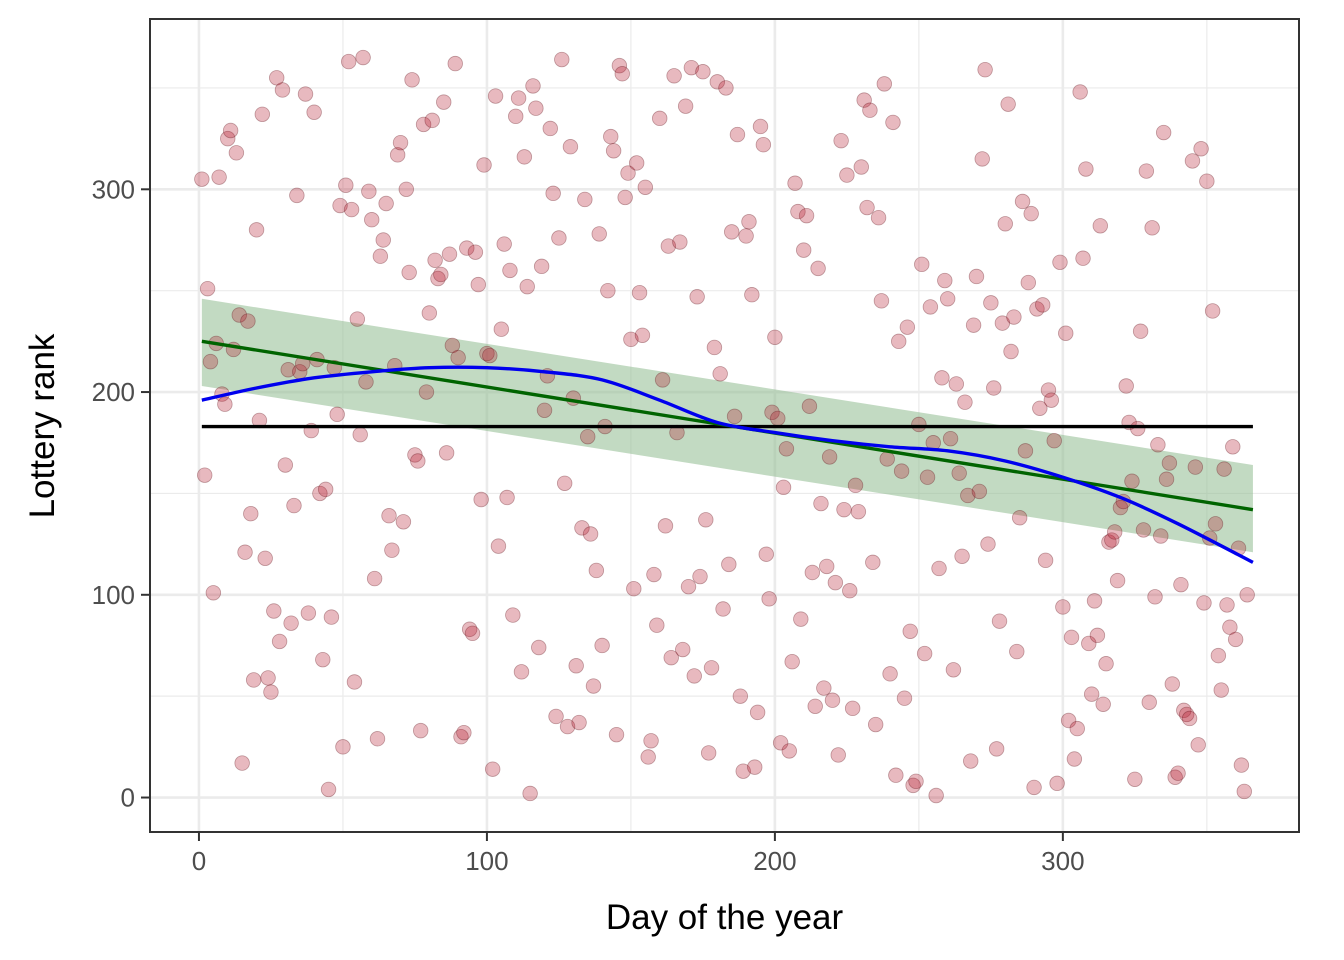 This screenshot has height=960, width=1344. What do you see at coordinates (42, 425) in the screenshot?
I see `y-axis-title: Lottery rank` at bounding box center [42, 425].